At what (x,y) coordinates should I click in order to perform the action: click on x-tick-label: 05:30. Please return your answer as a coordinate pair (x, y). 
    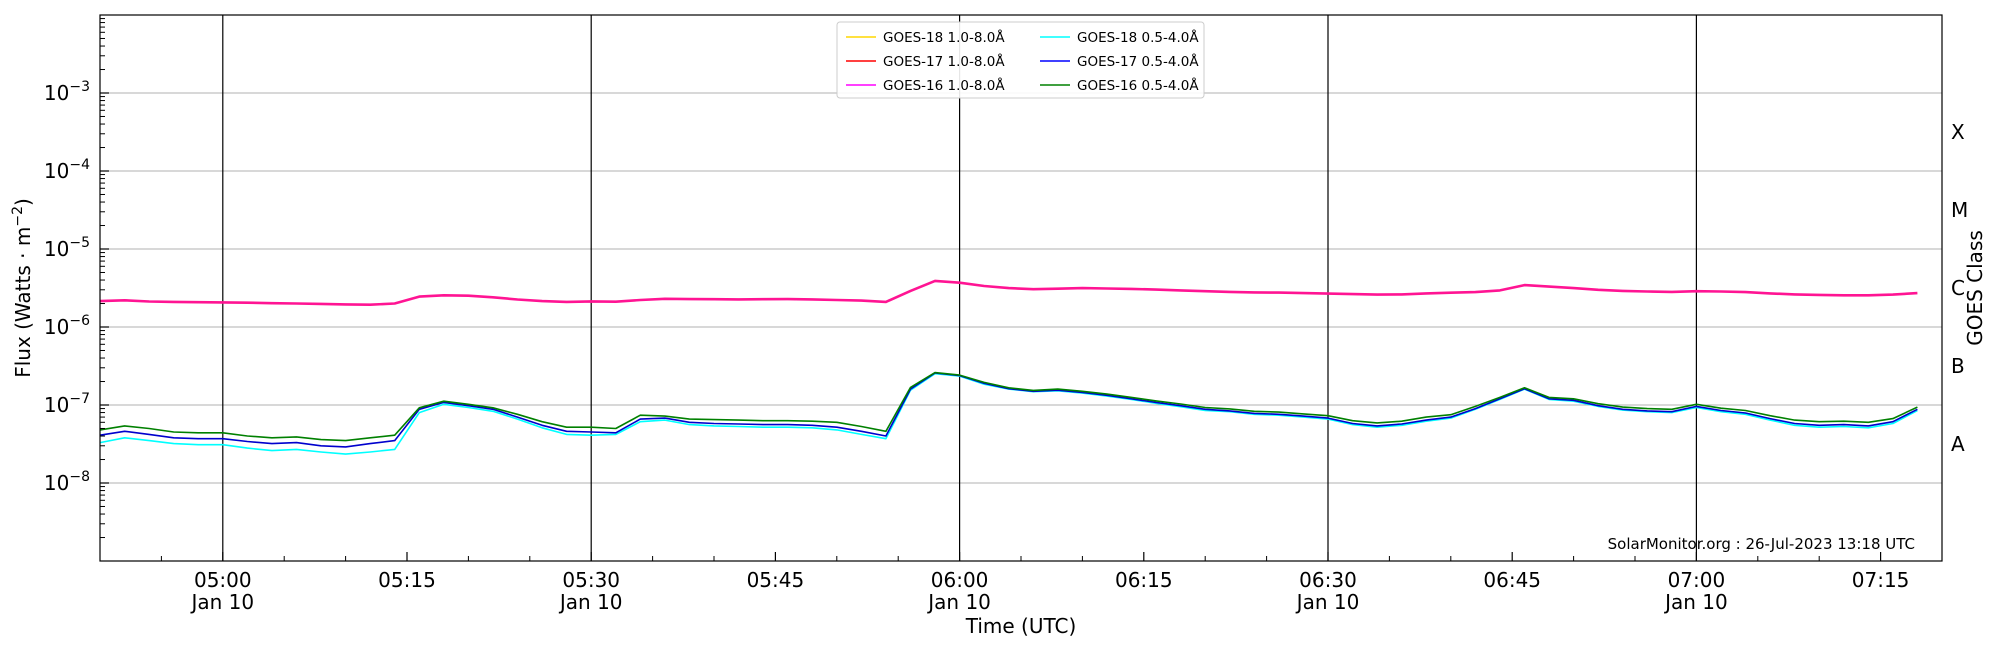
    Looking at the image, I should click on (591, 580).